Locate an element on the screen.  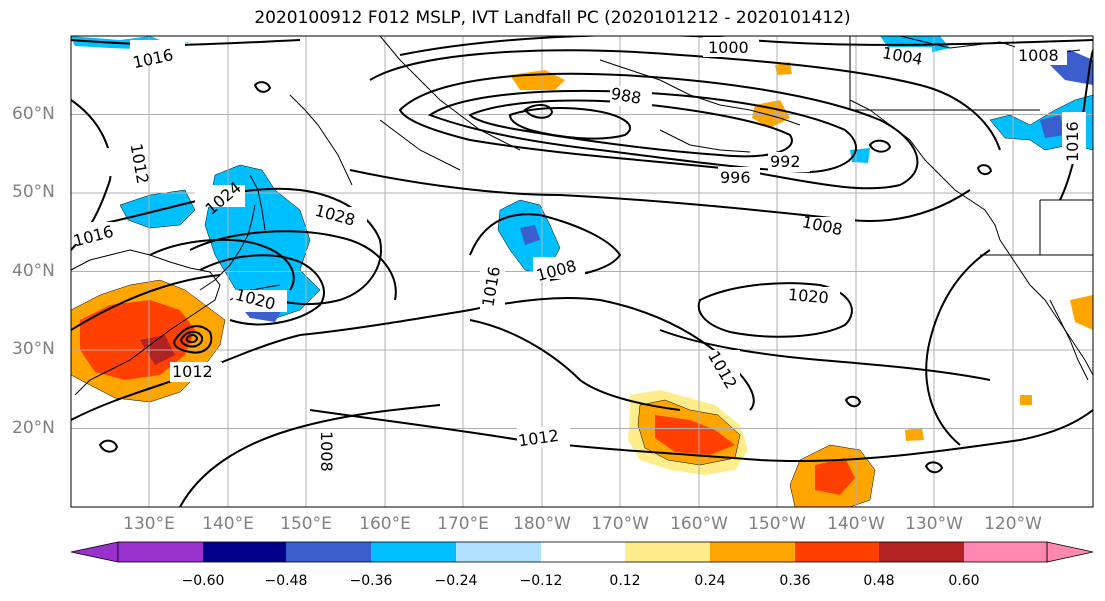
lon-label: 160°W is located at coordinates (699, 524).